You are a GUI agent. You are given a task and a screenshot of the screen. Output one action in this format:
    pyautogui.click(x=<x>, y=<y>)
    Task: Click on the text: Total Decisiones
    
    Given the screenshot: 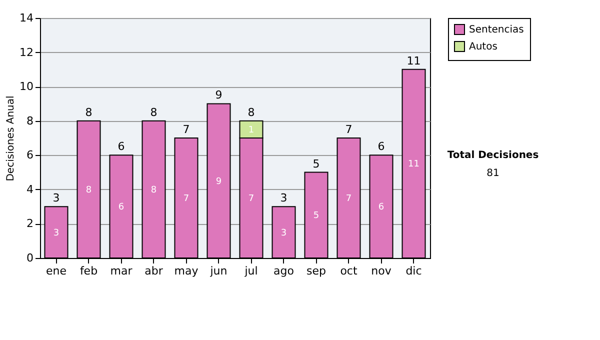 What is the action you would take?
    pyautogui.click(x=493, y=155)
    